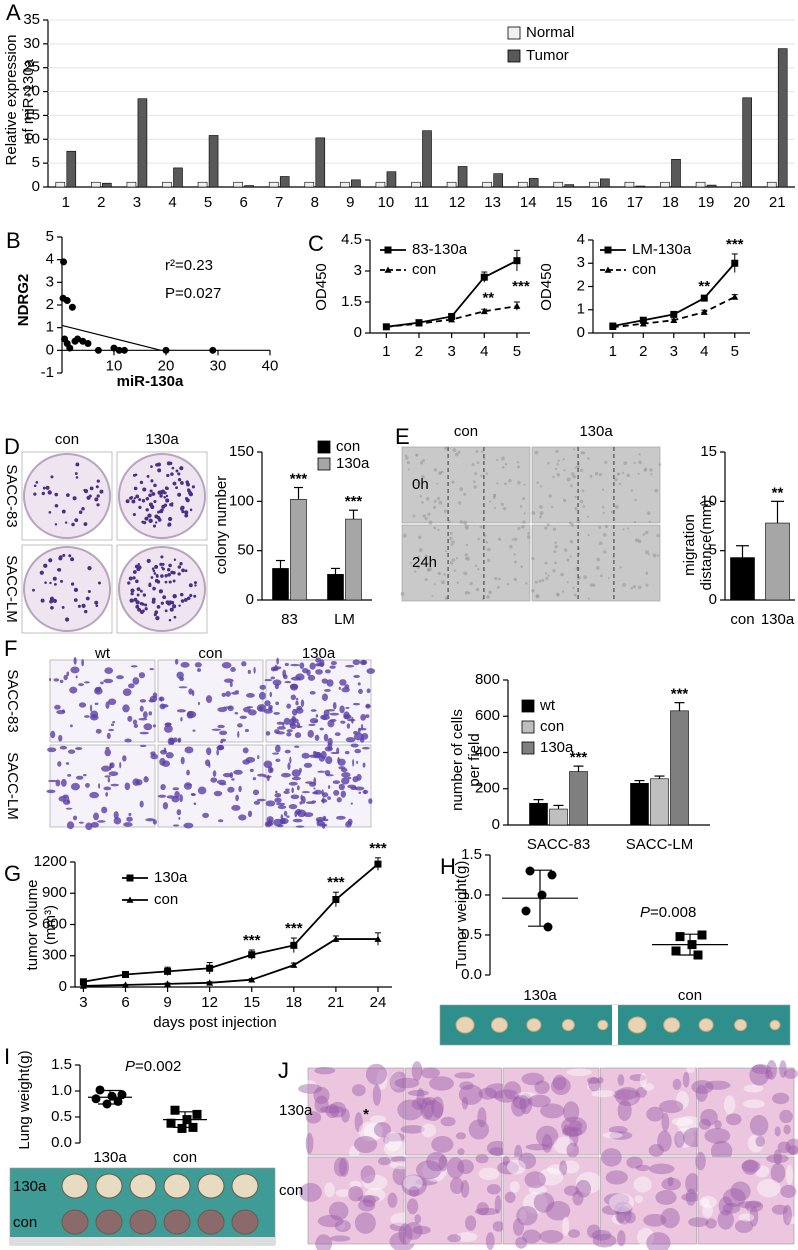 The width and height of the screenshot is (798, 1250). What do you see at coordinates (457, 760) in the screenshot?
I see `y-axis-title: number of cells` at bounding box center [457, 760].